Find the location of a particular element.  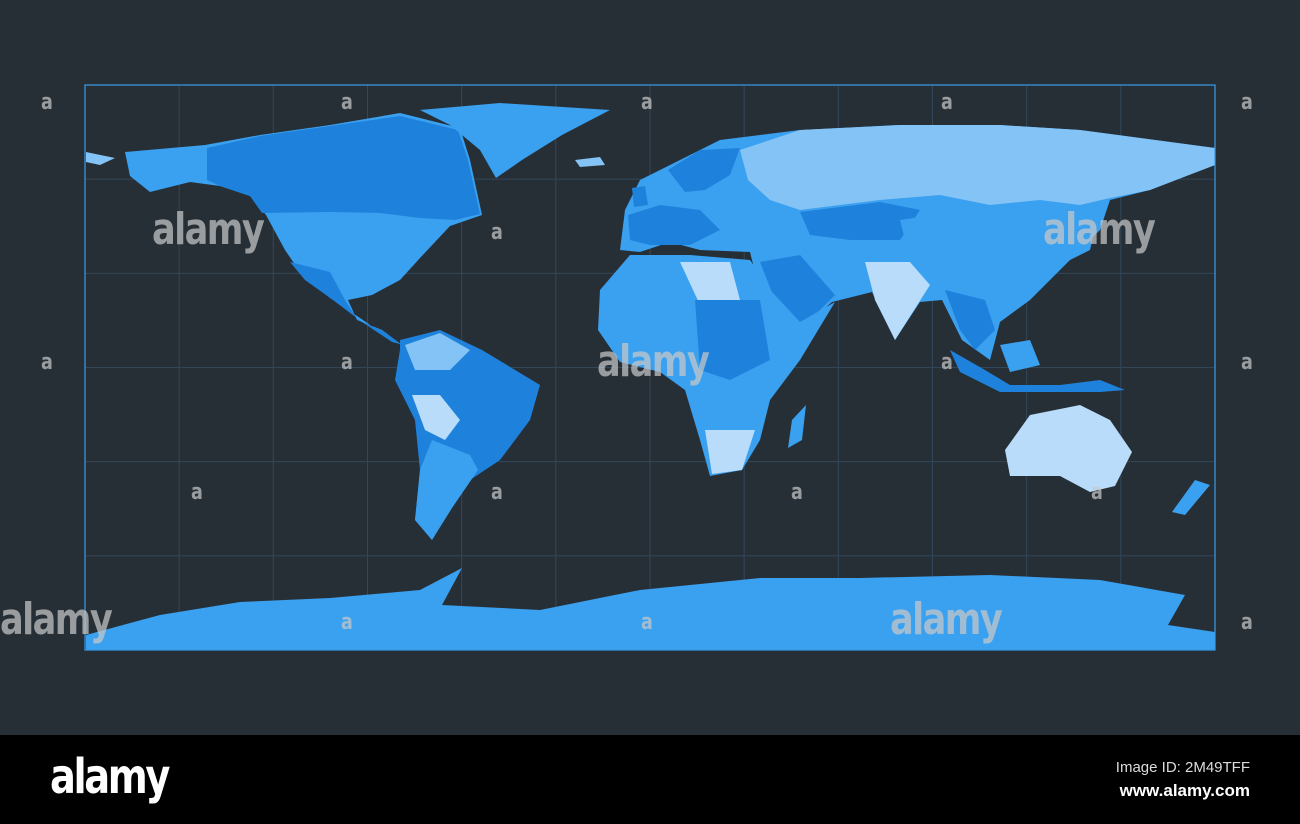

philippines-borneo is located at coordinates (1020, 356).